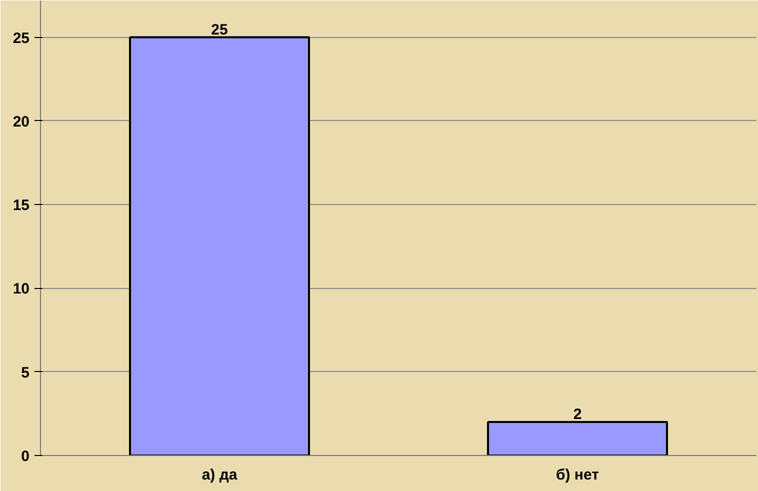 The image size is (758, 491). What do you see at coordinates (220, 475) in the screenshot?
I see `x-tick-label: а) да` at bounding box center [220, 475].